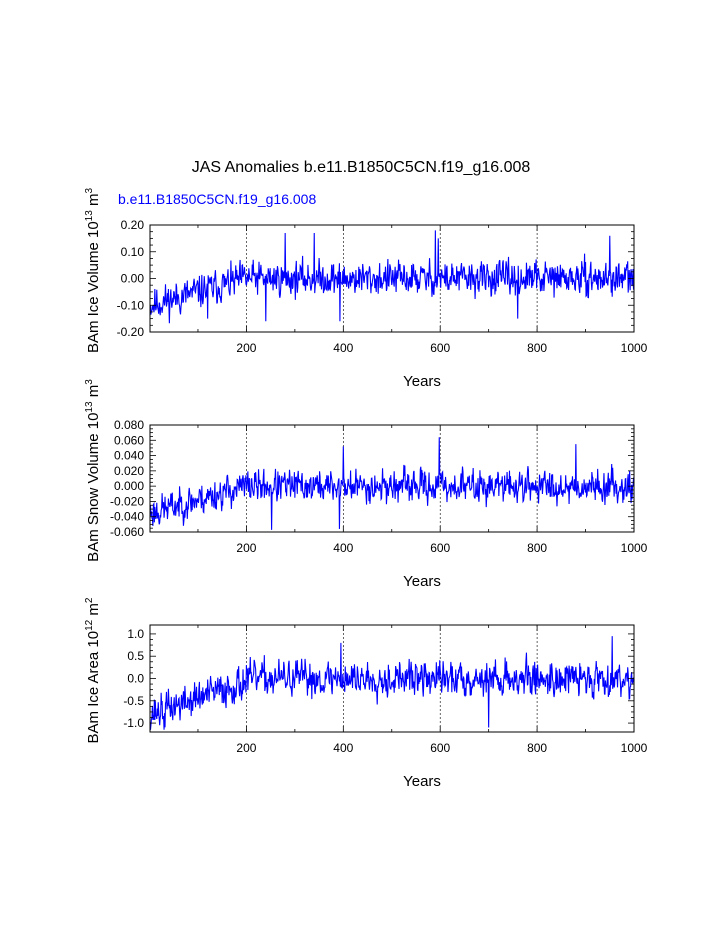  What do you see at coordinates (127, 501) in the screenshot?
I see `y-tick-label: -0.020` at bounding box center [127, 501].